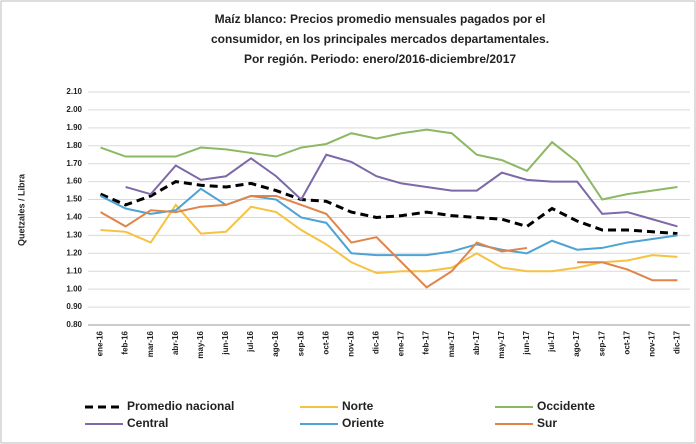 Image resolution: width=696 pixels, height=444 pixels. I want to click on y-tick-label: 2.10, so click(74, 91).